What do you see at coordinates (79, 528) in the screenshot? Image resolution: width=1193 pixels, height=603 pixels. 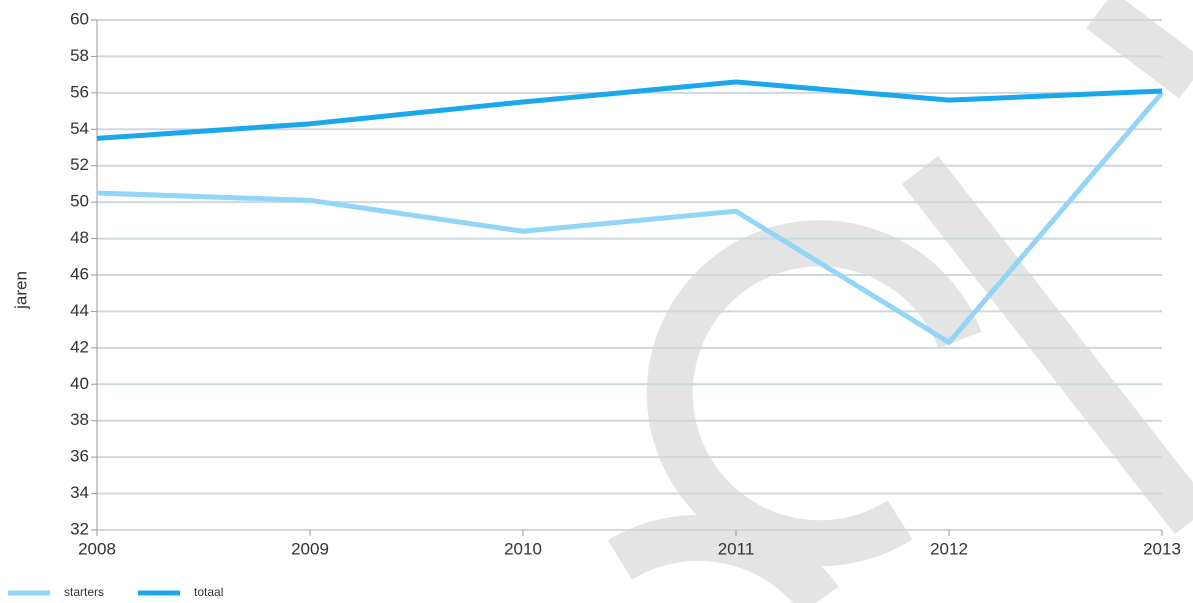 I see `y-tick-label: 32` at bounding box center [79, 528].